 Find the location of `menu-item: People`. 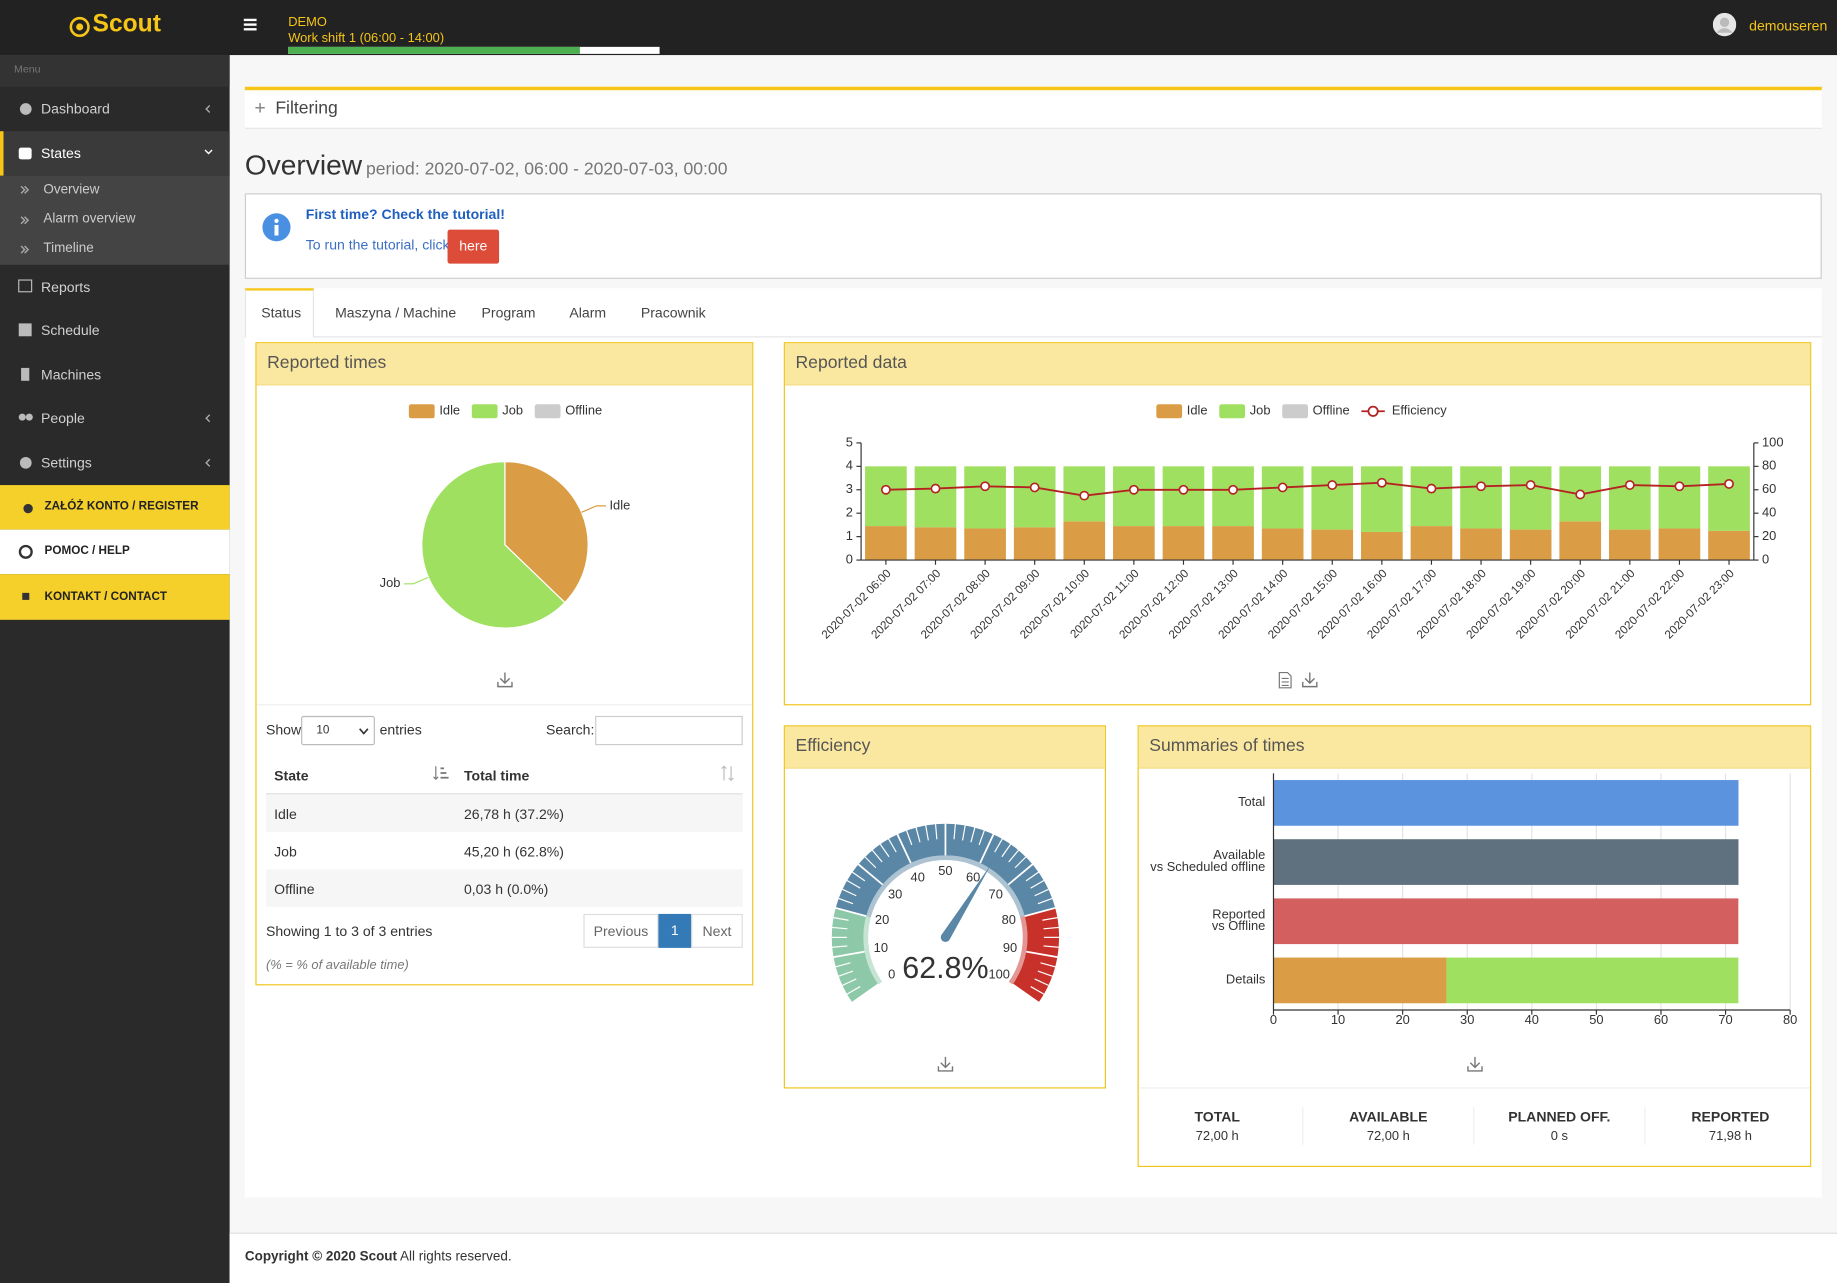

menu-item: People is located at coordinates (63, 418).